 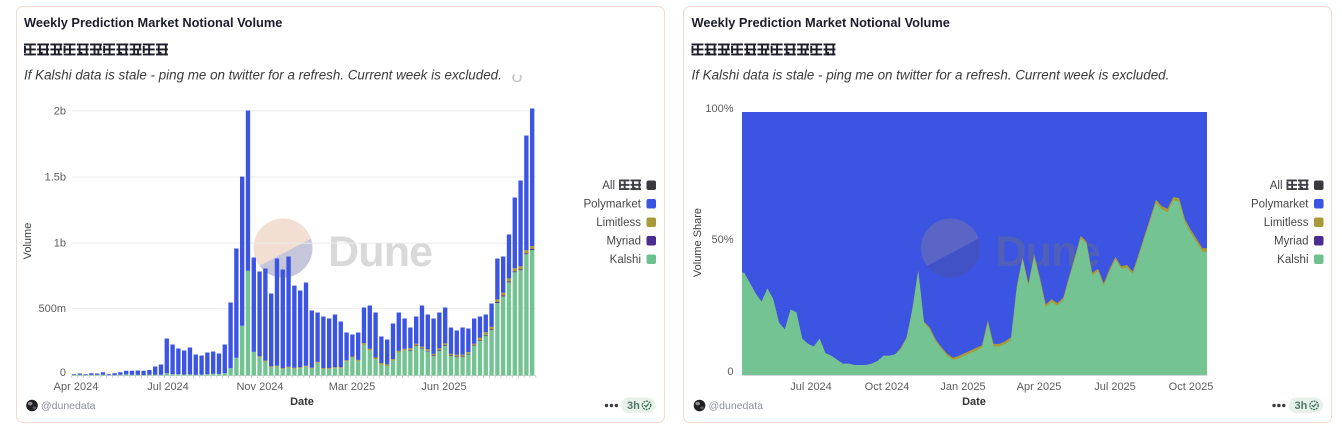 I want to click on svg-text: Jun 2025, so click(x=443, y=387).